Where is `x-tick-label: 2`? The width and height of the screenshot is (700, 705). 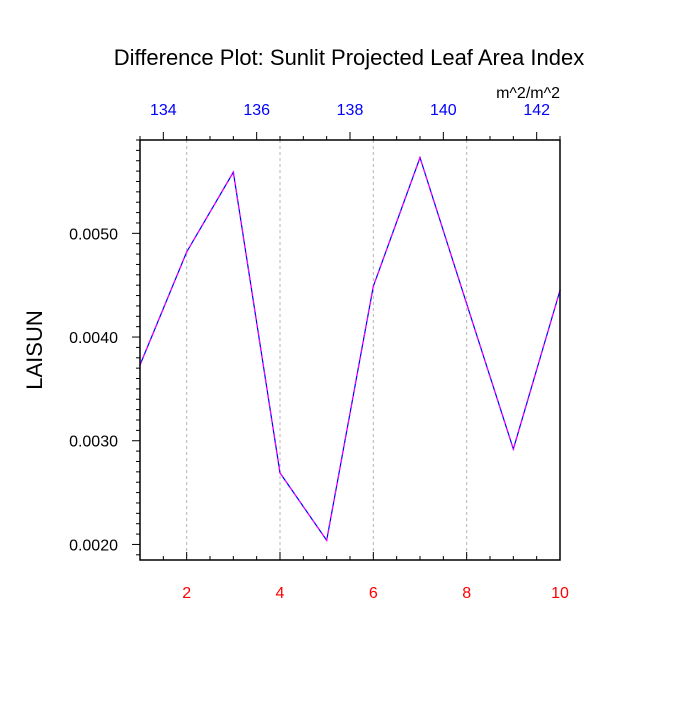
x-tick-label: 2 is located at coordinates (186, 593).